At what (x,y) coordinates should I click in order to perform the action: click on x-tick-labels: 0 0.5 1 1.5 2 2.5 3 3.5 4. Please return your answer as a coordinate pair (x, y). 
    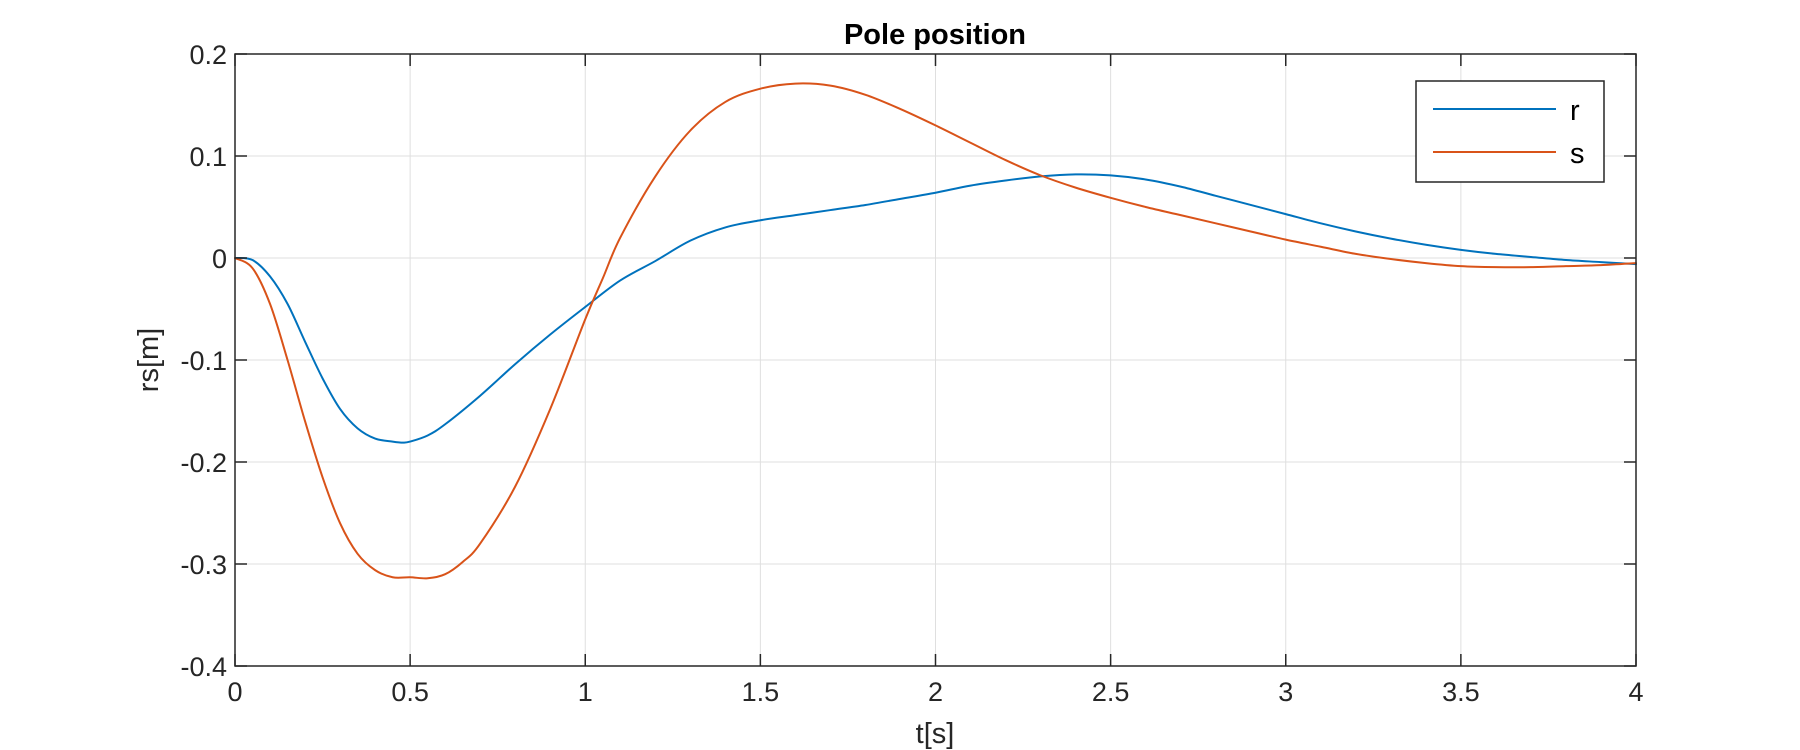
    Looking at the image, I should click on (935, 692).